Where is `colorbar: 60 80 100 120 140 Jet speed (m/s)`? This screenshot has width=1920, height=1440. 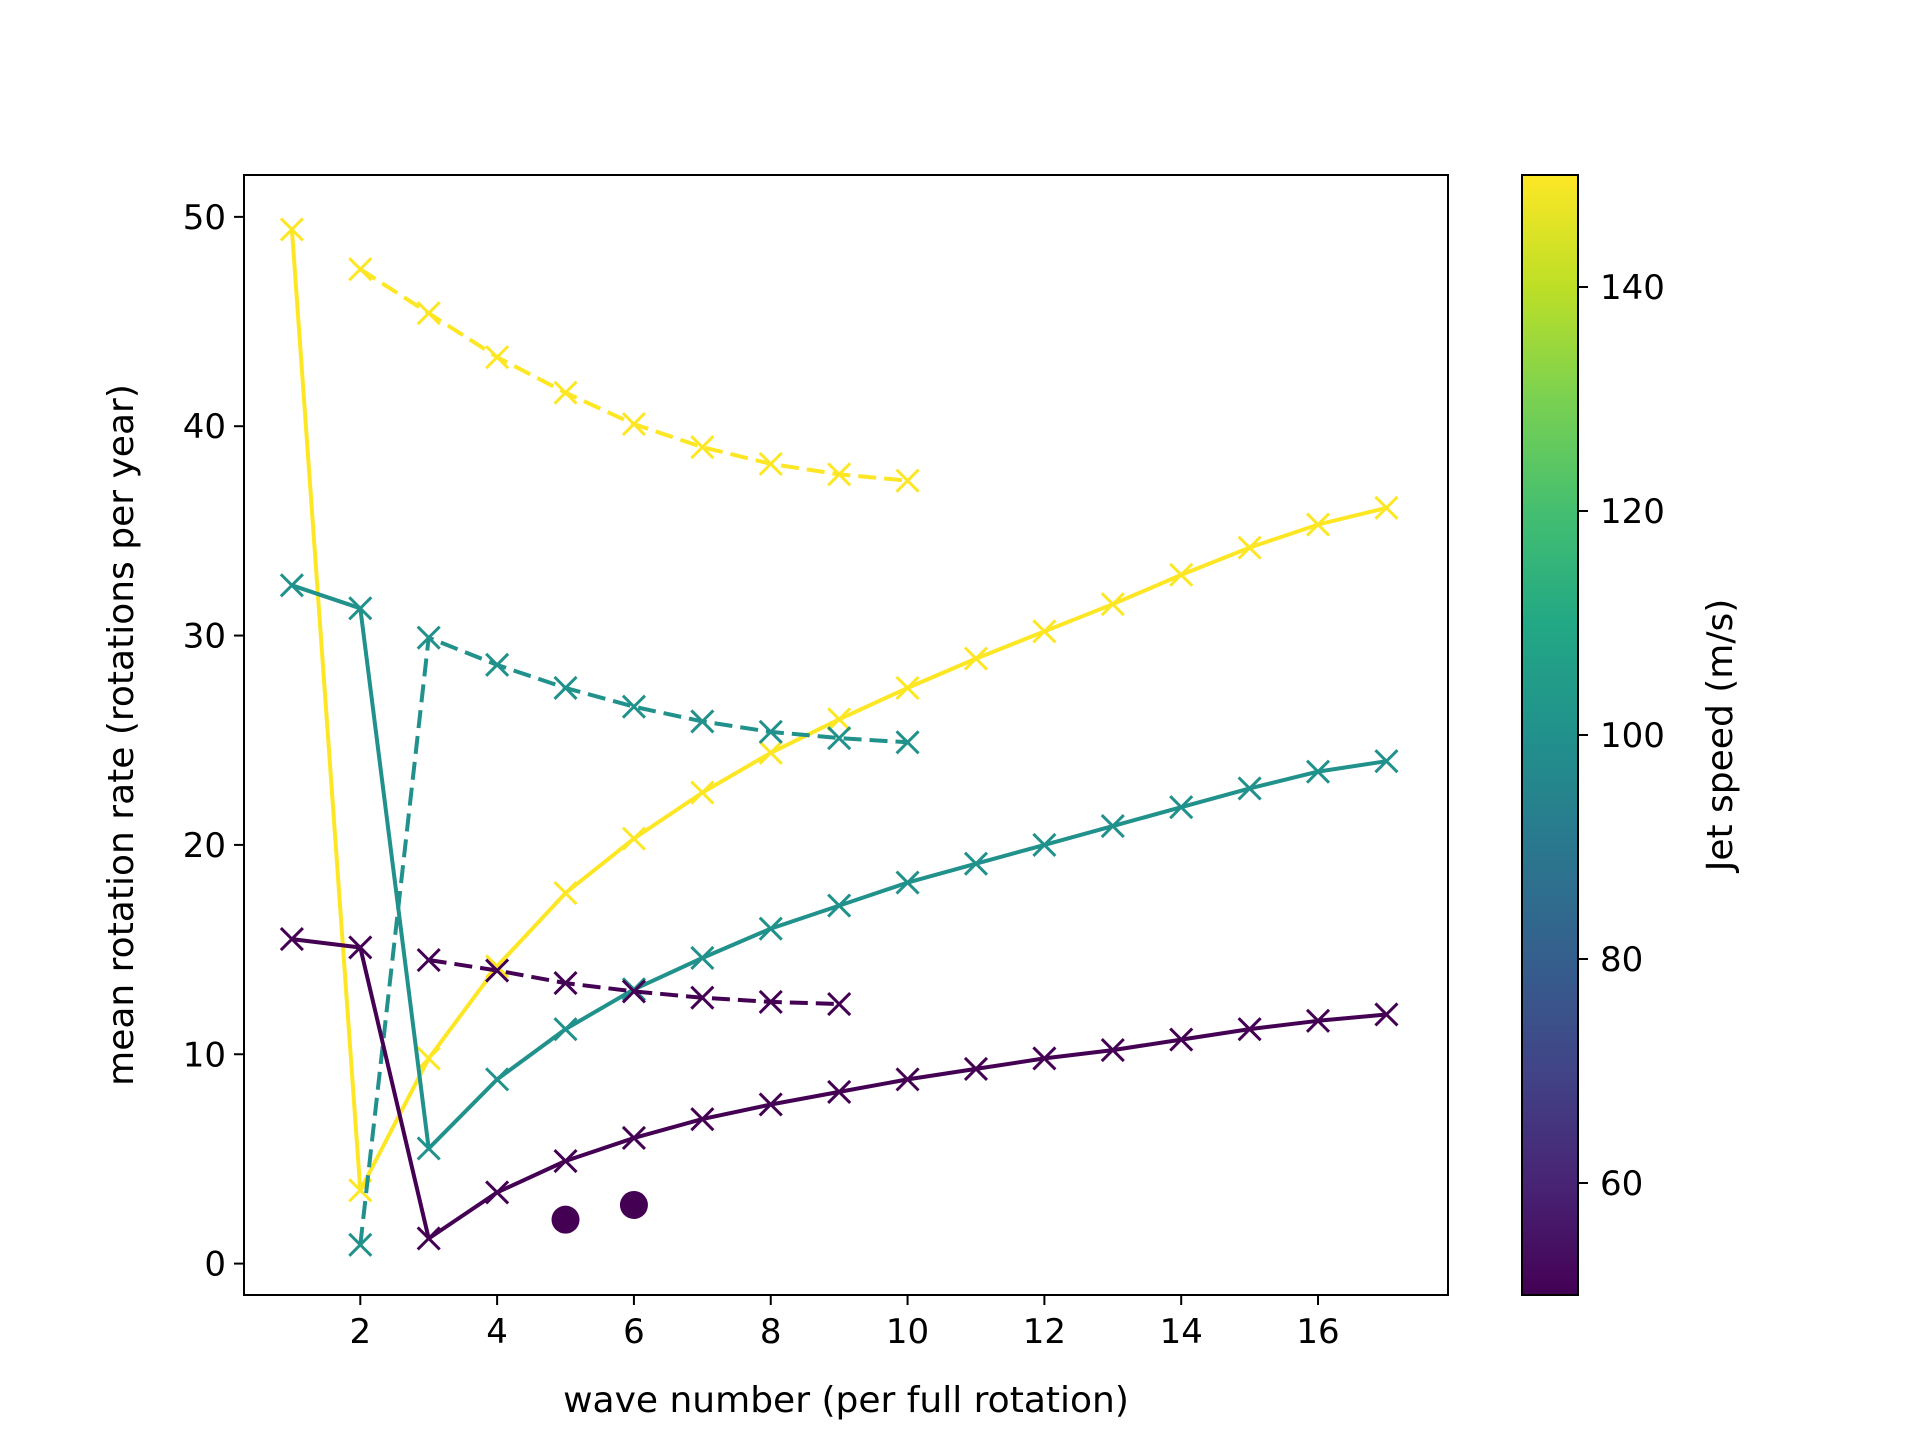 colorbar: 60 80 100 120 140 Jet speed (m/s) is located at coordinates (1631, 735).